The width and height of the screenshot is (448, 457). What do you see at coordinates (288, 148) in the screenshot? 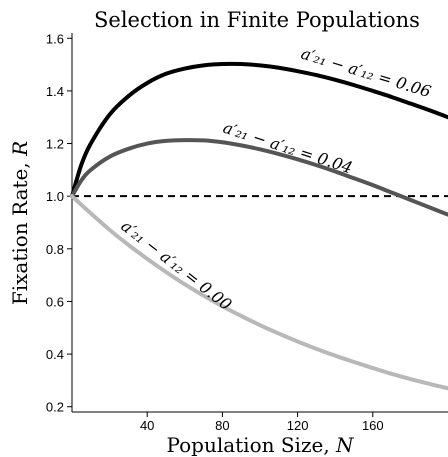
I see `annotation-0-04: a′₂₁ − a′₁₂ = 0.04` at bounding box center [288, 148].